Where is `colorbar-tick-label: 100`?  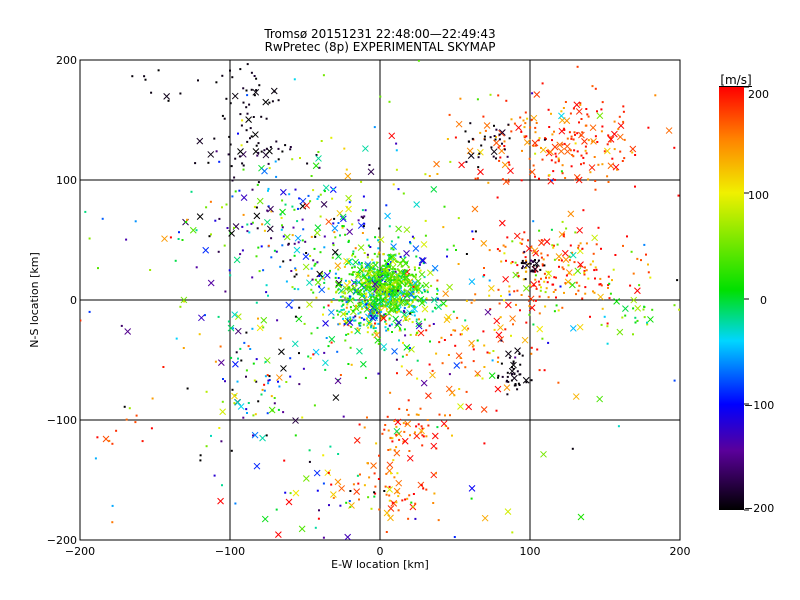 colorbar-tick-label: 100 is located at coordinates (758, 195).